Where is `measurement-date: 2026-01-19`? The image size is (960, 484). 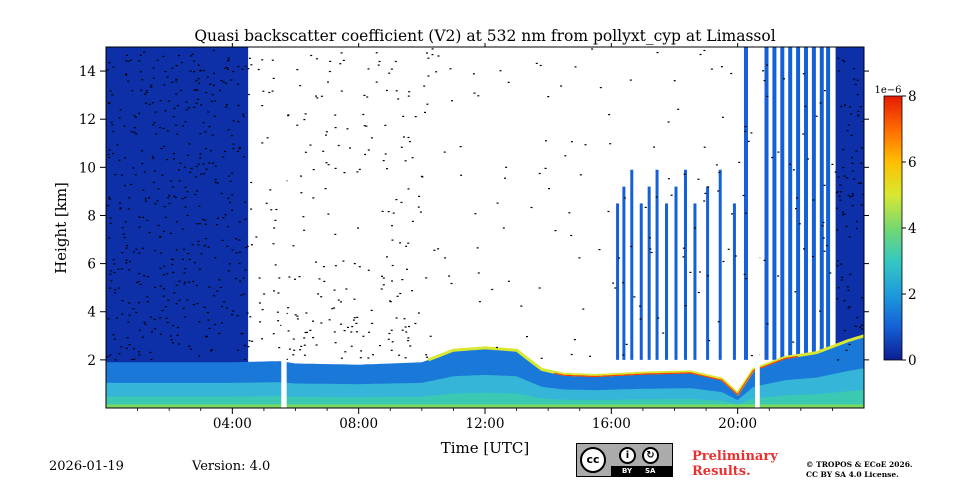
measurement-date: 2026-01-19 is located at coordinates (86, 466).